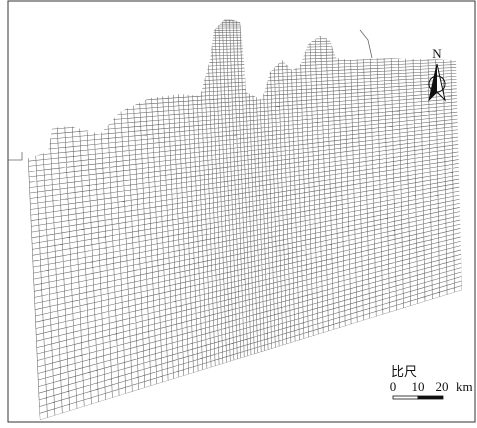  Describe the element at coordinates (442, 386) in the screenshot. I see `scale-tick-label: 20` at that location.